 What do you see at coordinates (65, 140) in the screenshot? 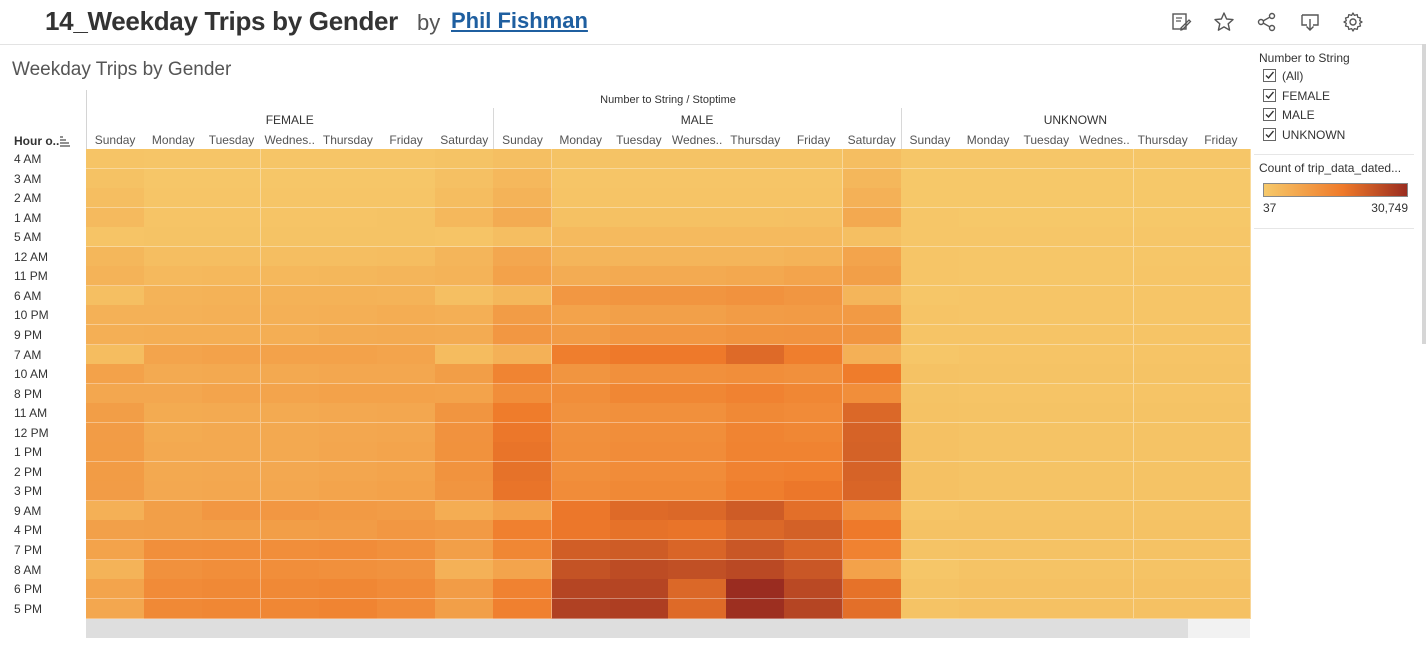
I see `sort-icon` at bounding box center [65, 140].